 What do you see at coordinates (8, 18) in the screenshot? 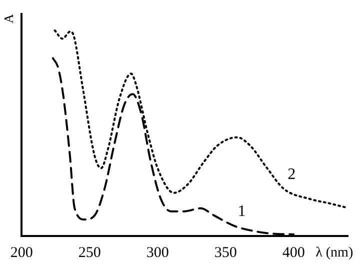
I see `y-axis-title: A` at bounding box center [8, 18].